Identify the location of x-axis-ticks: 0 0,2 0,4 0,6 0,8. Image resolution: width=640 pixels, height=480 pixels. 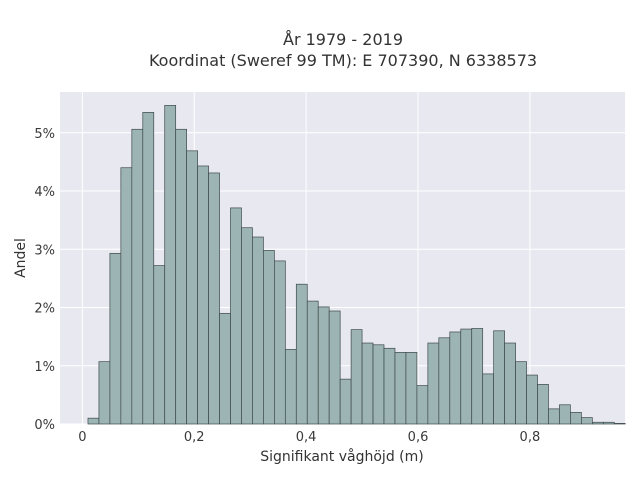
(309, 437).